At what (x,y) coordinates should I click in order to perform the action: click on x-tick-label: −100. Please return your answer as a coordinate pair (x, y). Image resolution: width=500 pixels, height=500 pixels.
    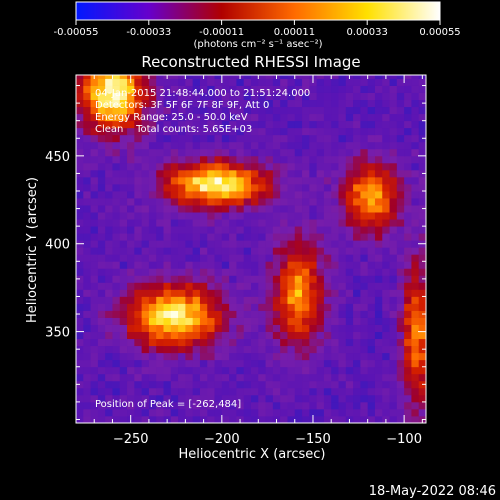
    Looking at the image, I should click on (404, 439).